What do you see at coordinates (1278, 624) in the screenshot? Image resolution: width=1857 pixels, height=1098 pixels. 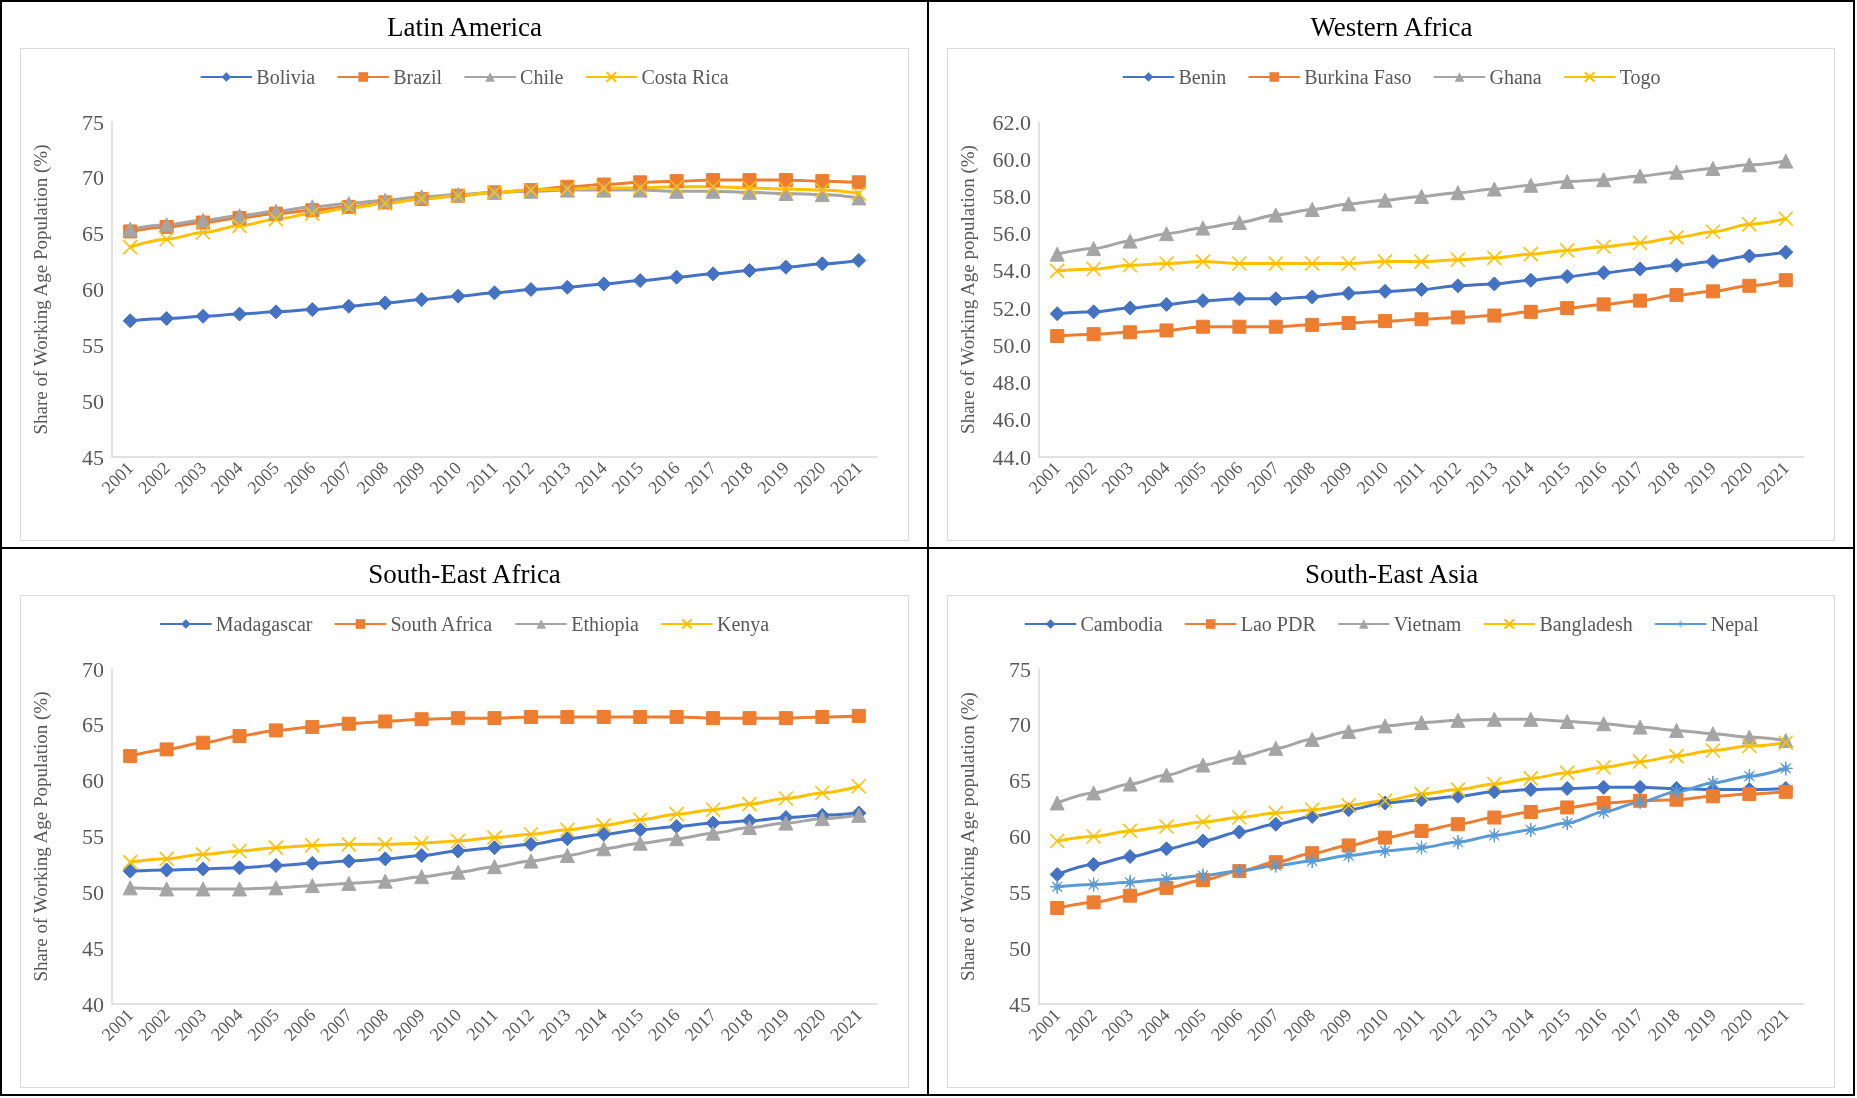 I see `legend-label: Lao PDR` at bounding box center [1278, 624].